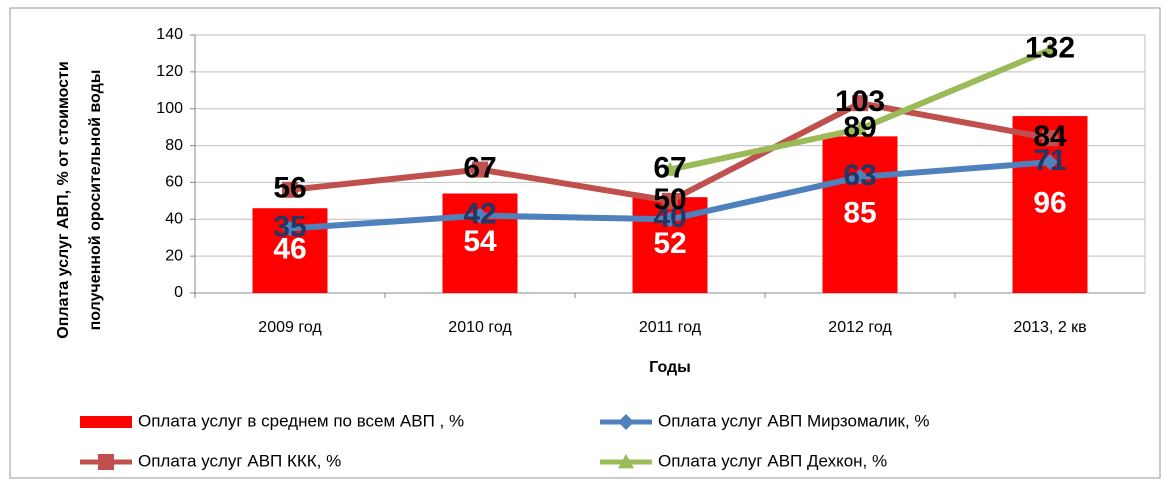 The width and height of the screenshot is (1164, 483). Describe the element at coordinates (301, 420) in the screenshot. I see `legend-label: Оплата услуг в среднем по всем АВП , %` at that location.